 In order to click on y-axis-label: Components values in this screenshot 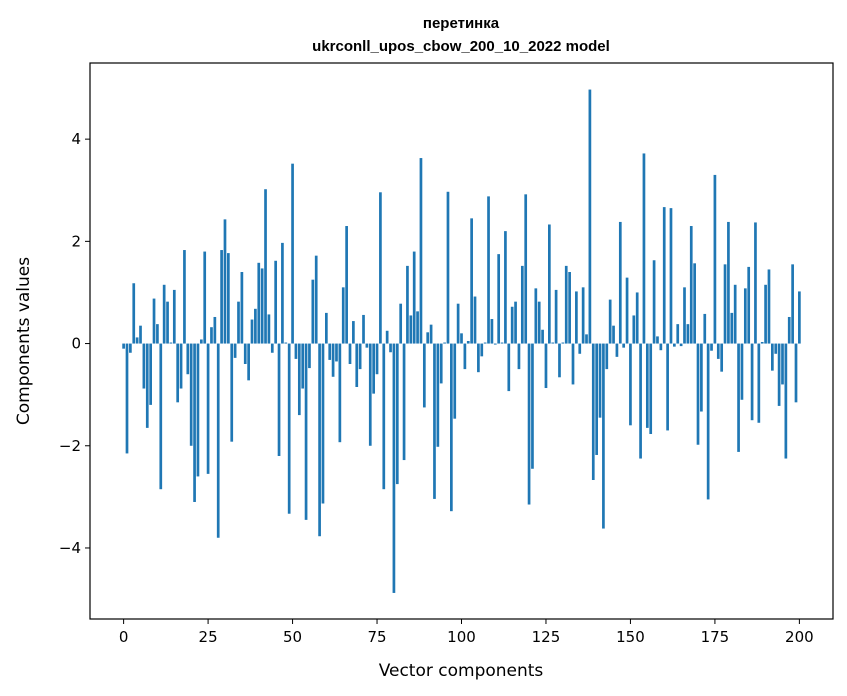, I will do `click(24, 341)`.